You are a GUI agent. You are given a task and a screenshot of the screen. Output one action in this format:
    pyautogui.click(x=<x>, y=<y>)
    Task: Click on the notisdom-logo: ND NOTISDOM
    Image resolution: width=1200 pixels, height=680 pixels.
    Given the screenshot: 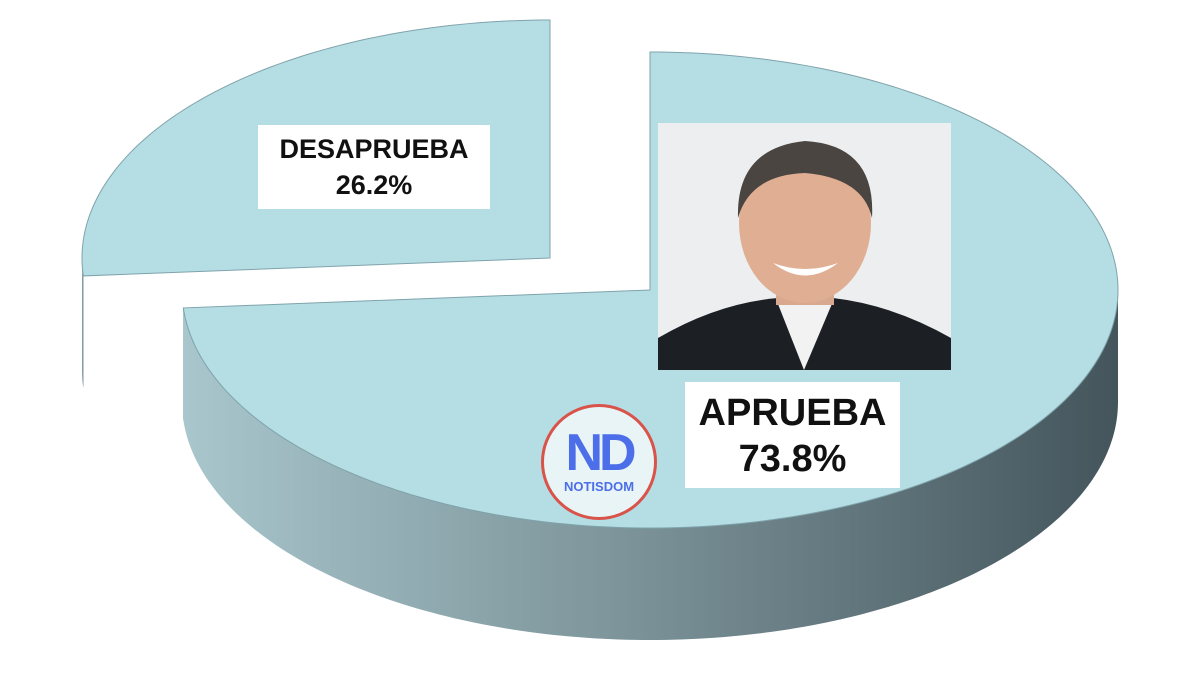 What is the action you would take?
    pyautogui.click(x=599, y=462)
    